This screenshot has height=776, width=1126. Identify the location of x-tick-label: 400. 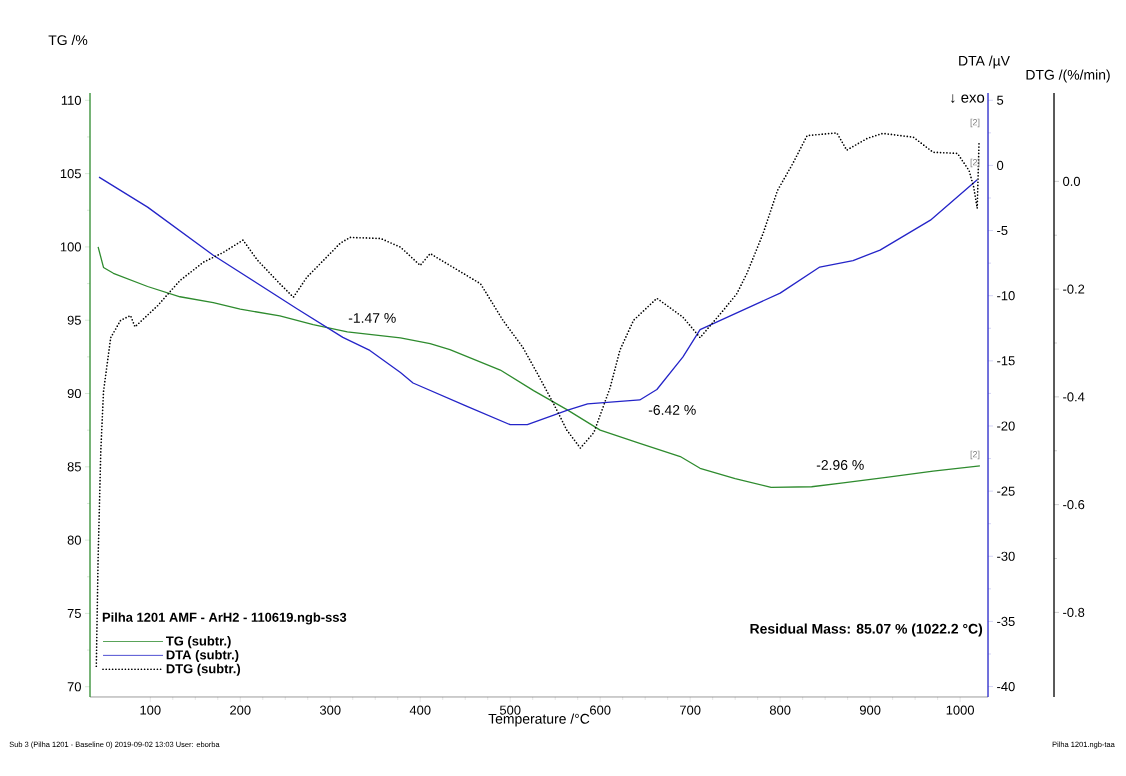
(420, 710).